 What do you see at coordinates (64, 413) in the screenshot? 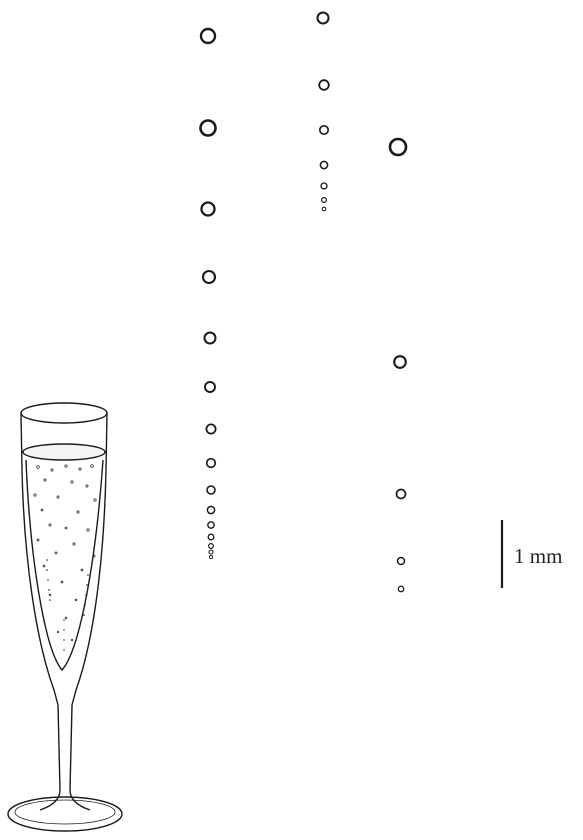
I see `flute-rim` at bounding box center [64, 413].